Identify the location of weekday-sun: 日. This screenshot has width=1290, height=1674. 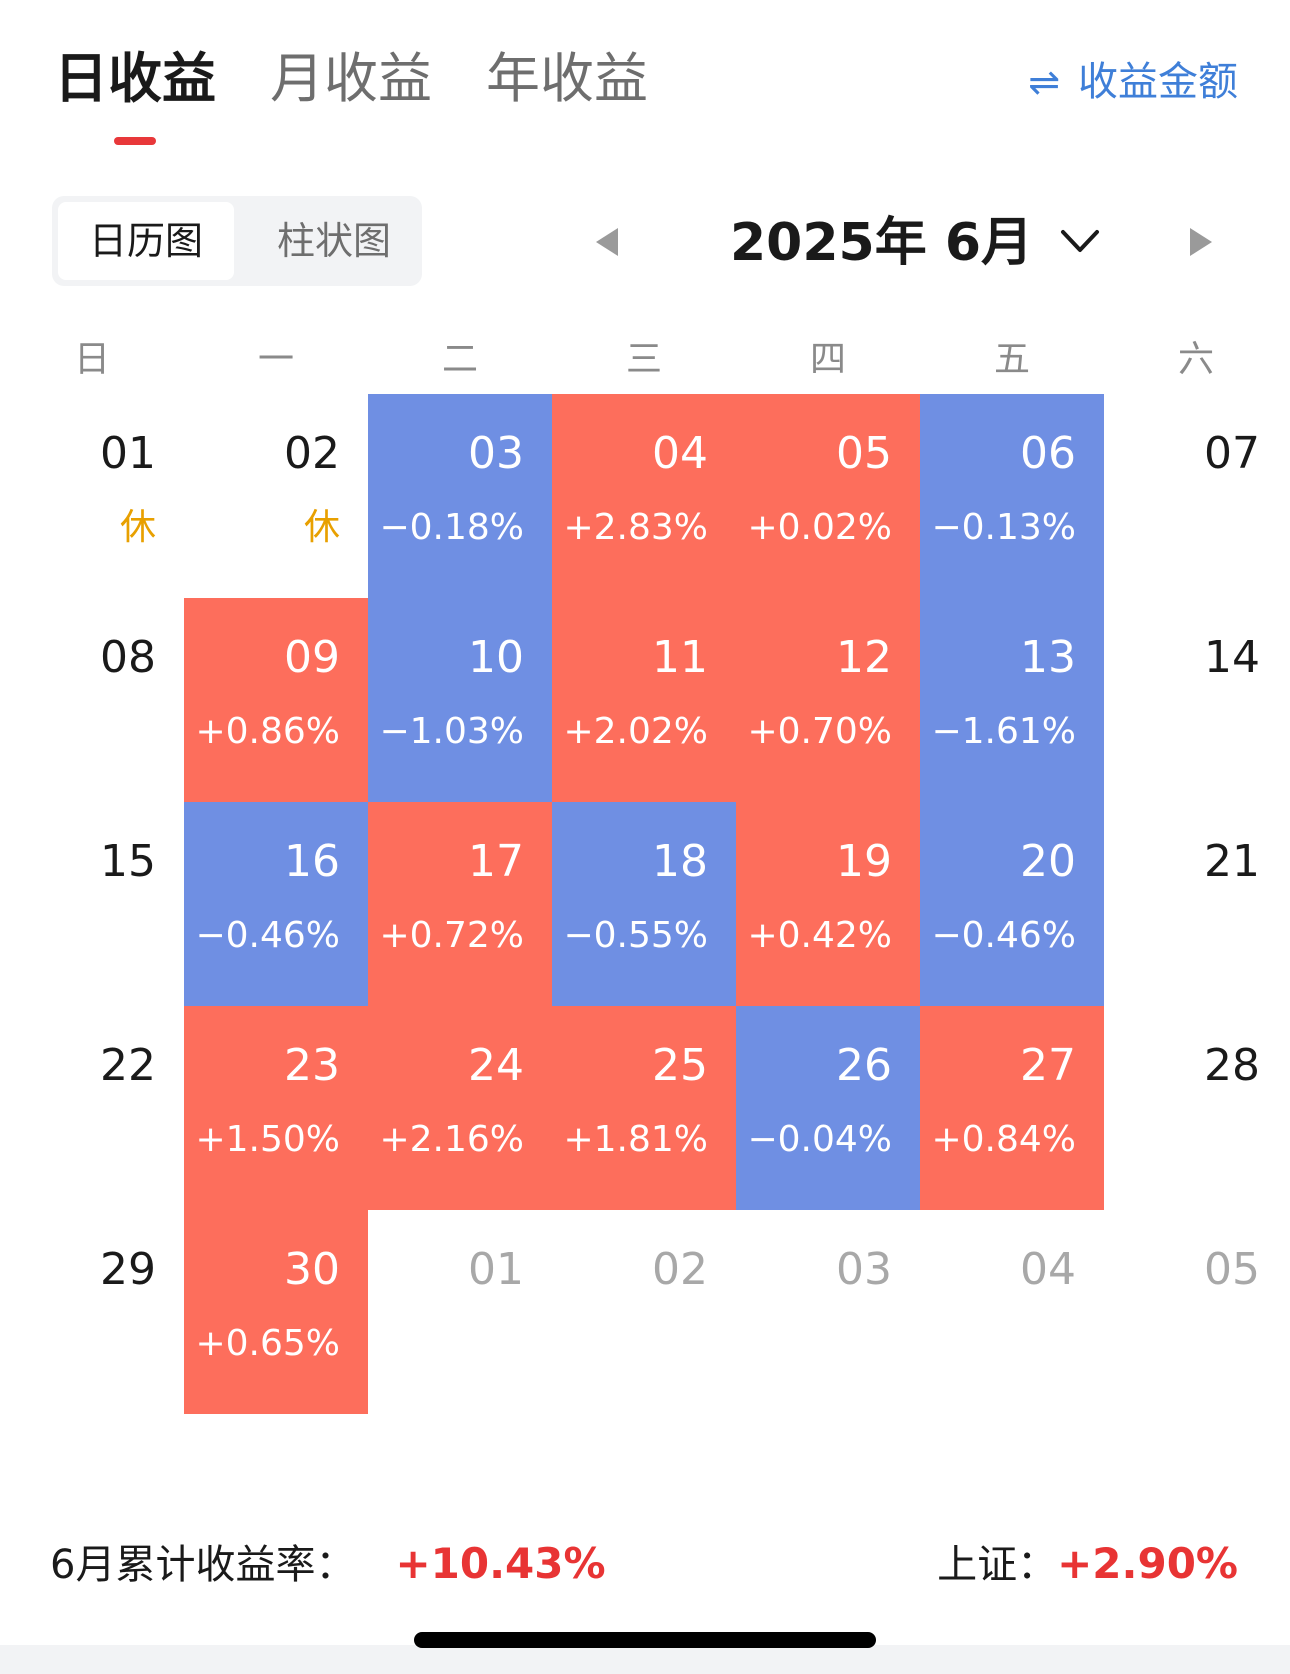
(91, 359).